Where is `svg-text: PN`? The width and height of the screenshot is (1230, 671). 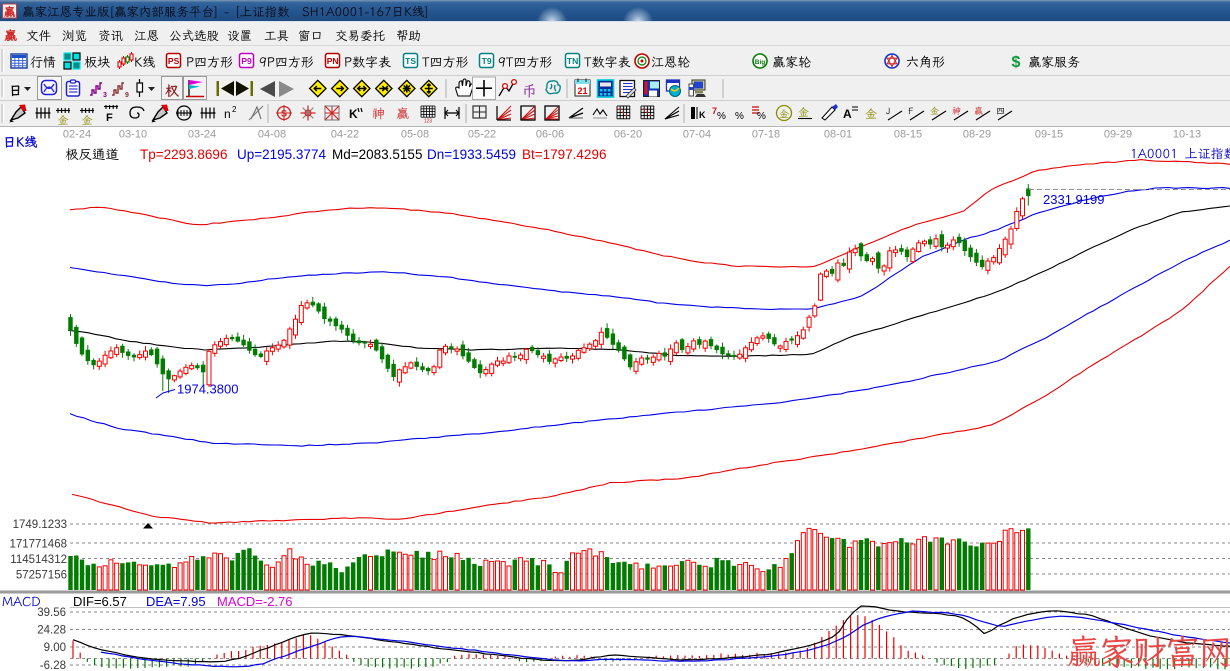
svg-text: PN is located at coordinates (333, 61).